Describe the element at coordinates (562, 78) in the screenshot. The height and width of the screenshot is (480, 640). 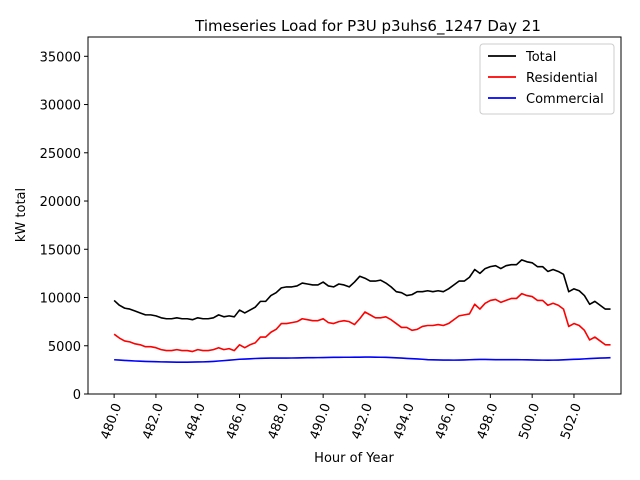
I see `legend-label-residential: Residential` at that location.